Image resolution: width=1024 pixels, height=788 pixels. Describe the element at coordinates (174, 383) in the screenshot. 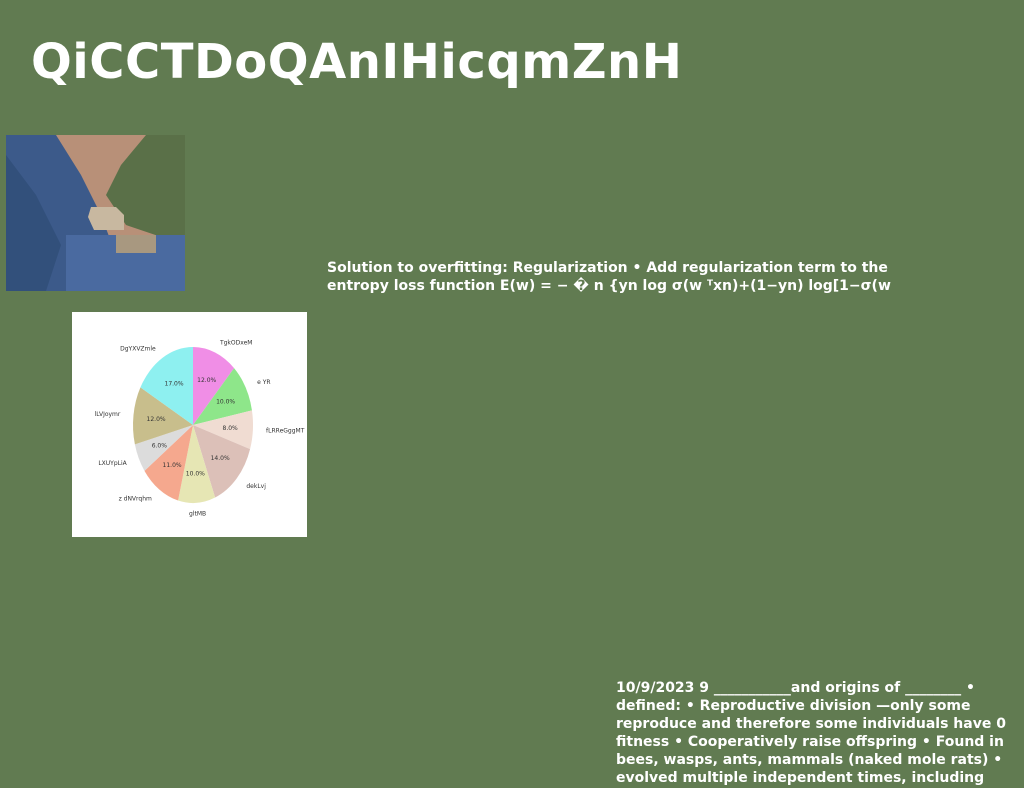

I see `pie-slice-percent: 17.0%` at that location.